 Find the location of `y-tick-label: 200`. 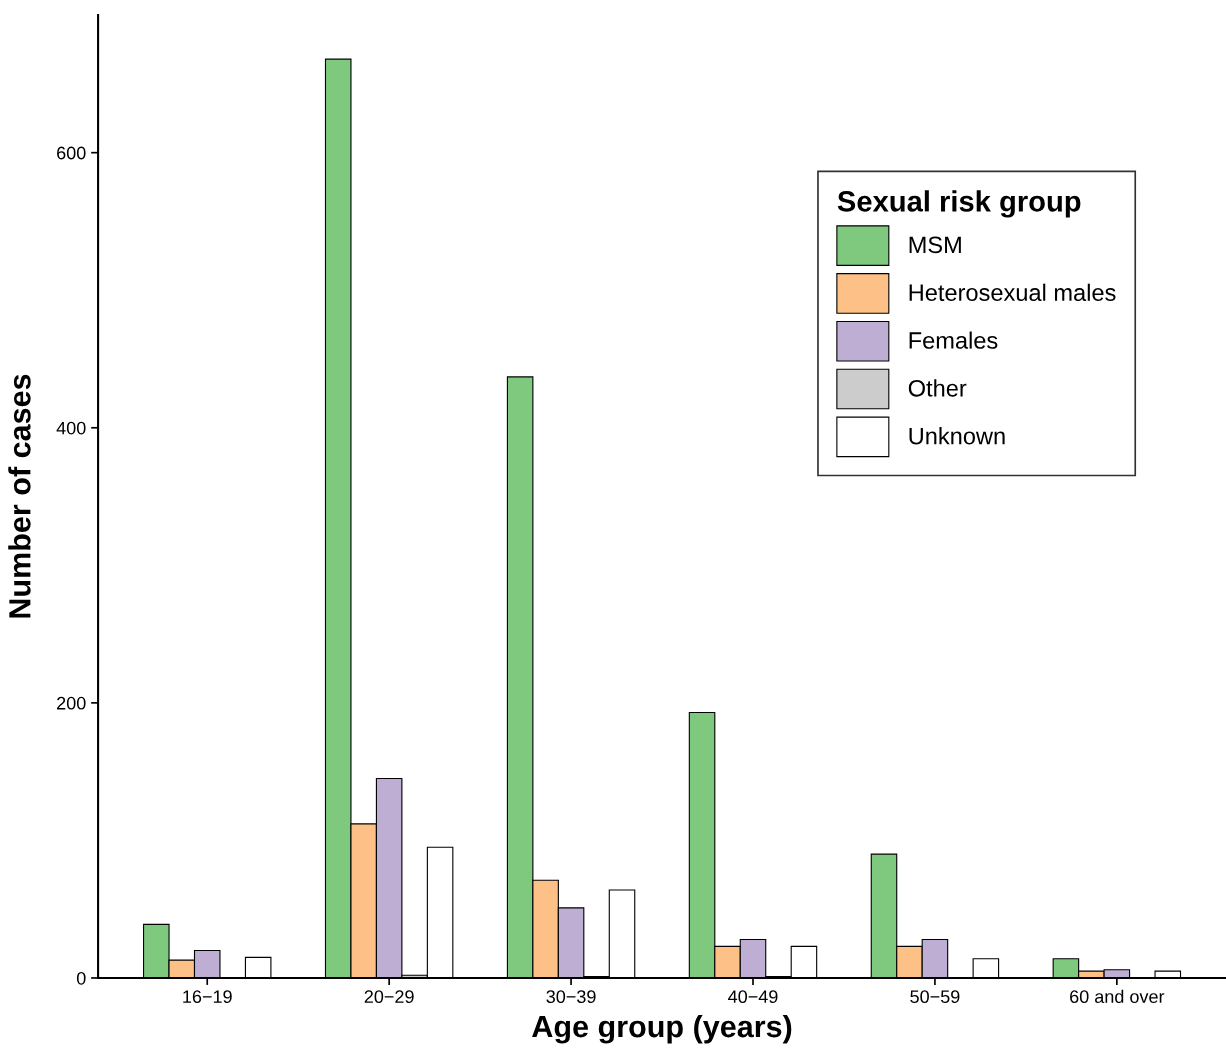

y-tick-label: 200 is located at coordinates (71, 703).